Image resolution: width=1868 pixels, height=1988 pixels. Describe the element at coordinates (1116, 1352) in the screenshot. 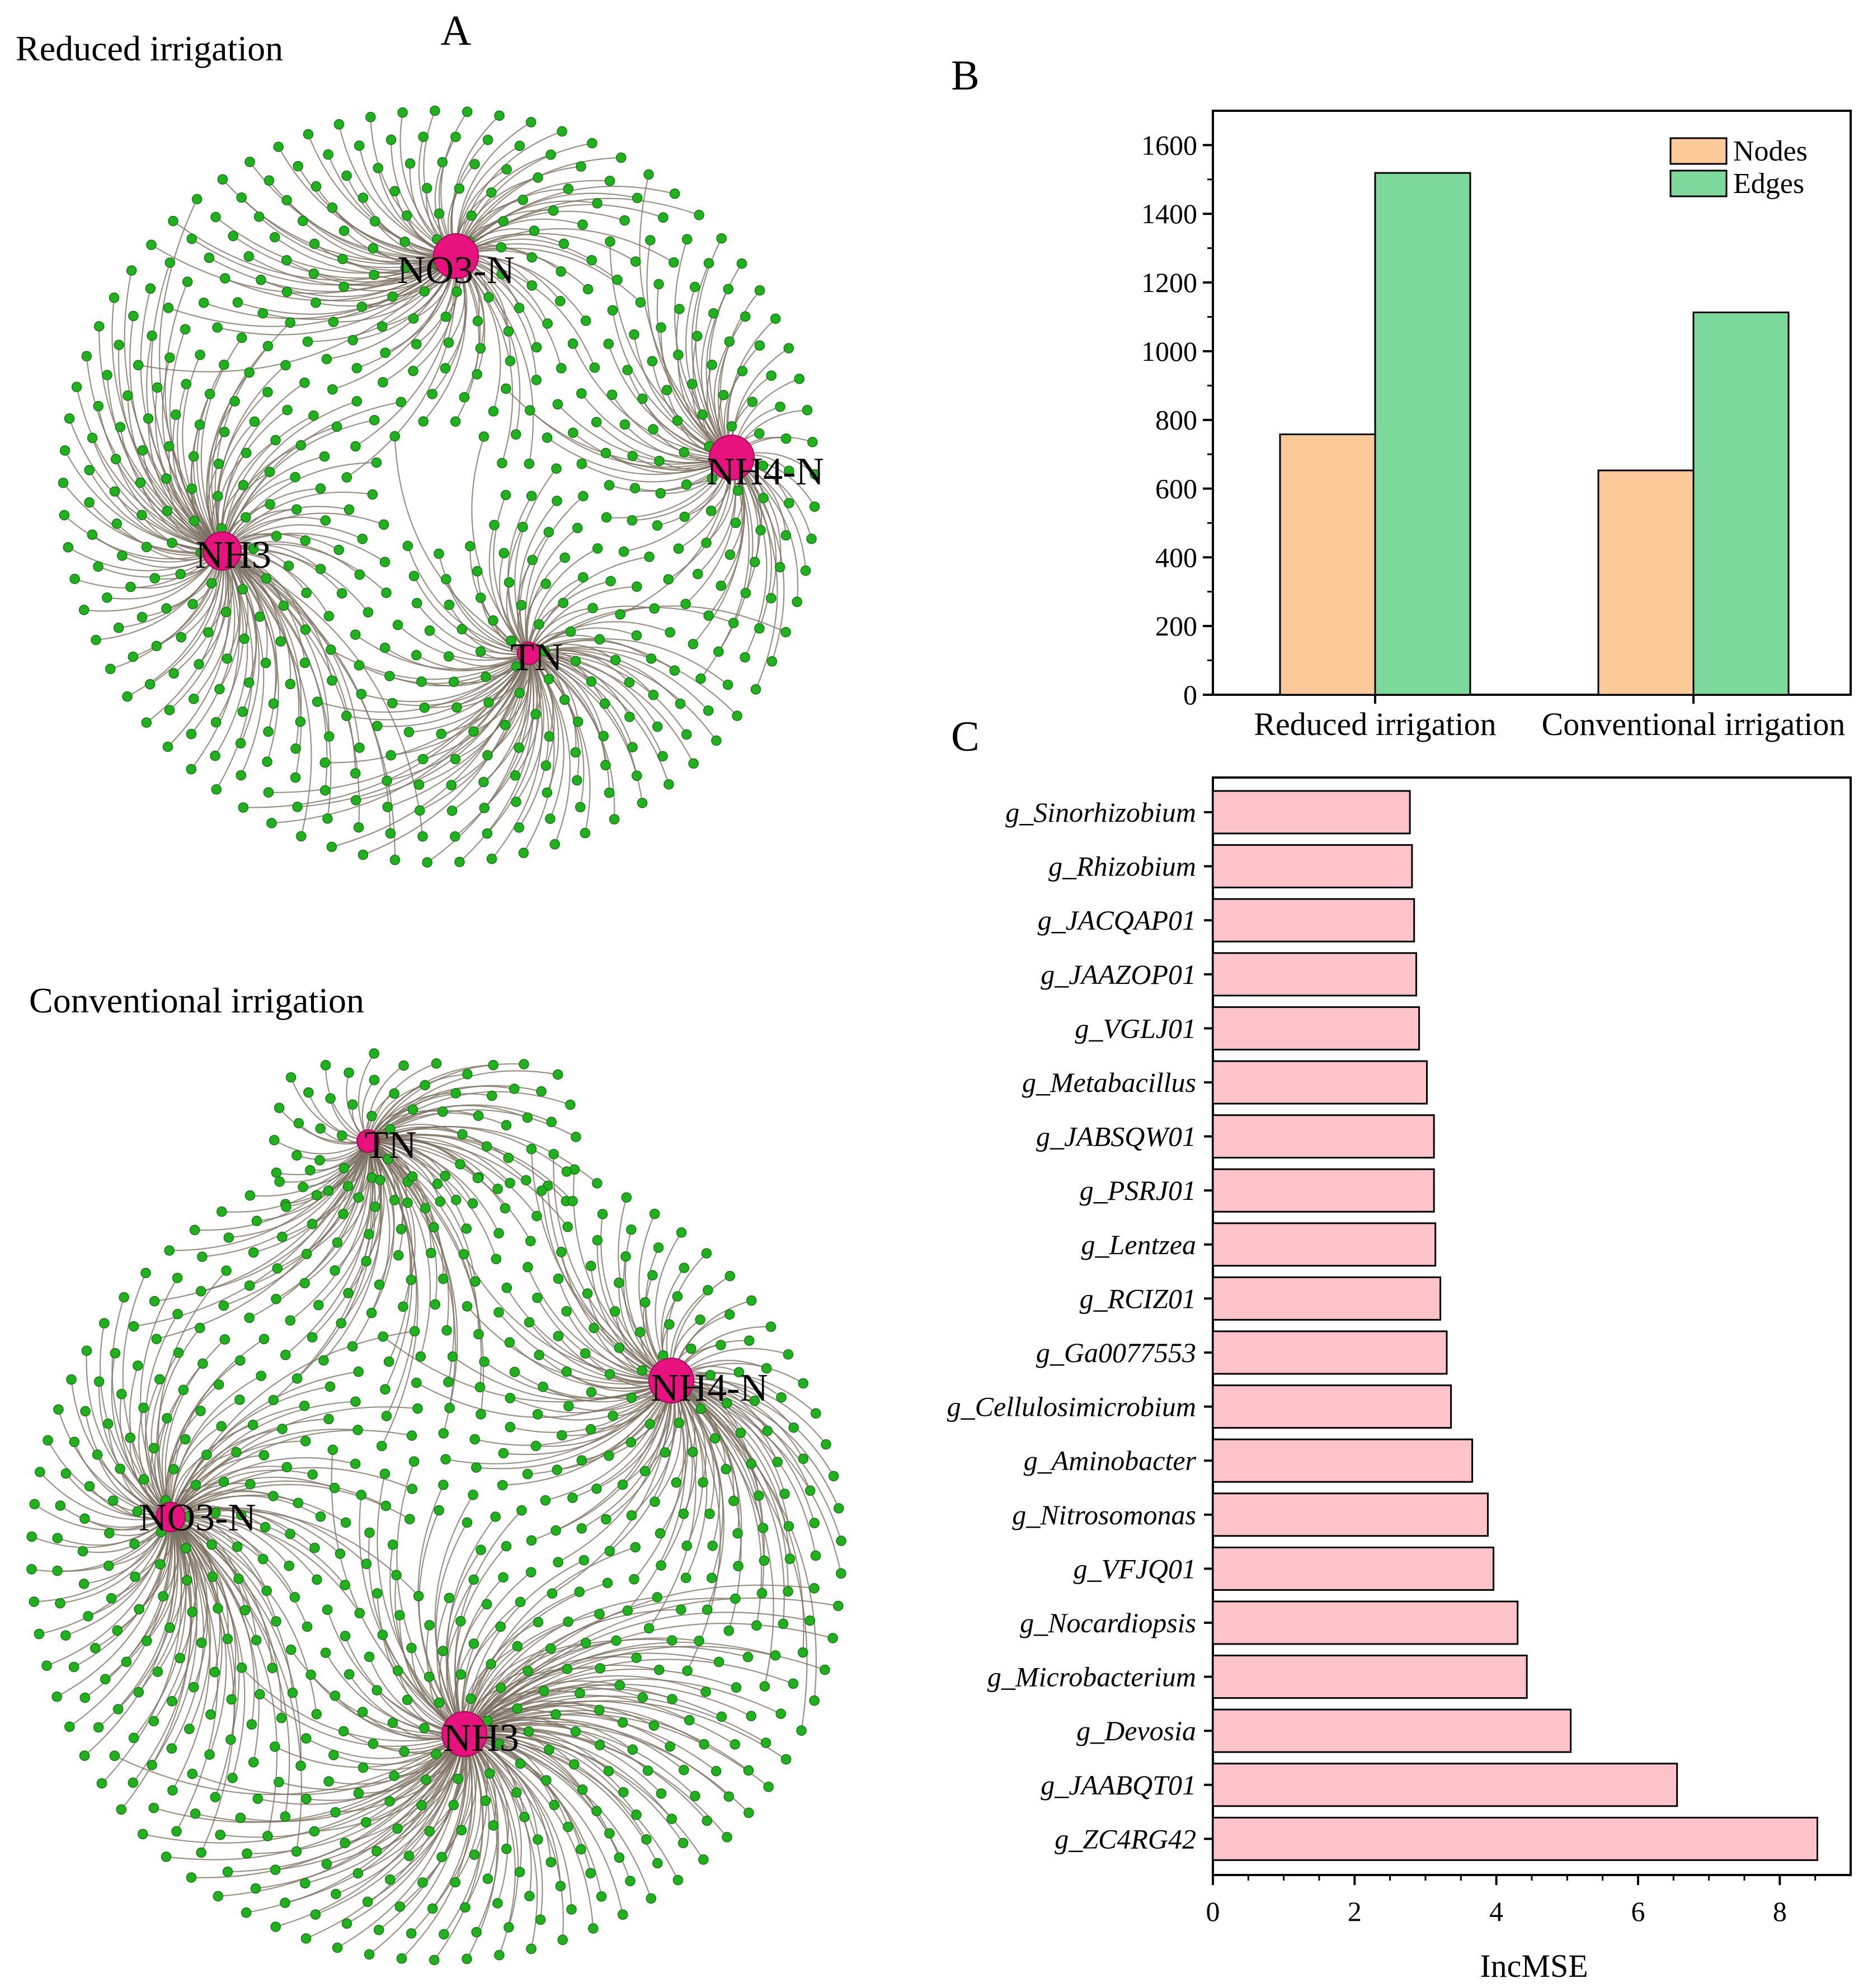

I see `genus-label: g_Ga0077553` at that location.